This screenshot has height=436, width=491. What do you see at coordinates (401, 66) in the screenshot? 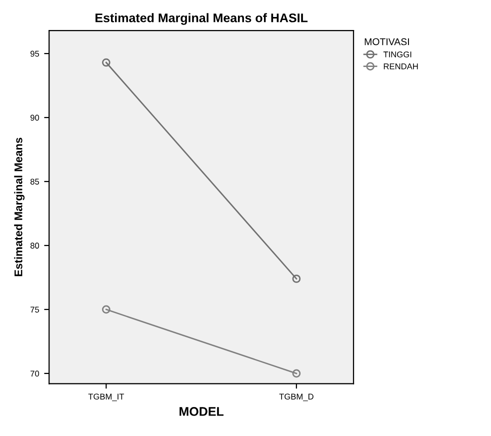
I see `legend-label: RENDAH` at bounding box center [401, 66].